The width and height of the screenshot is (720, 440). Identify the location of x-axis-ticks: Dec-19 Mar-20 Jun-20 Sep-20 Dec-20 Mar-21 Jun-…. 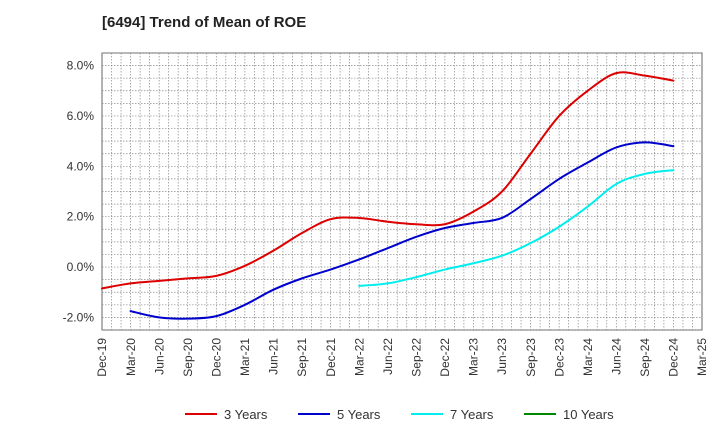
(402, 357).